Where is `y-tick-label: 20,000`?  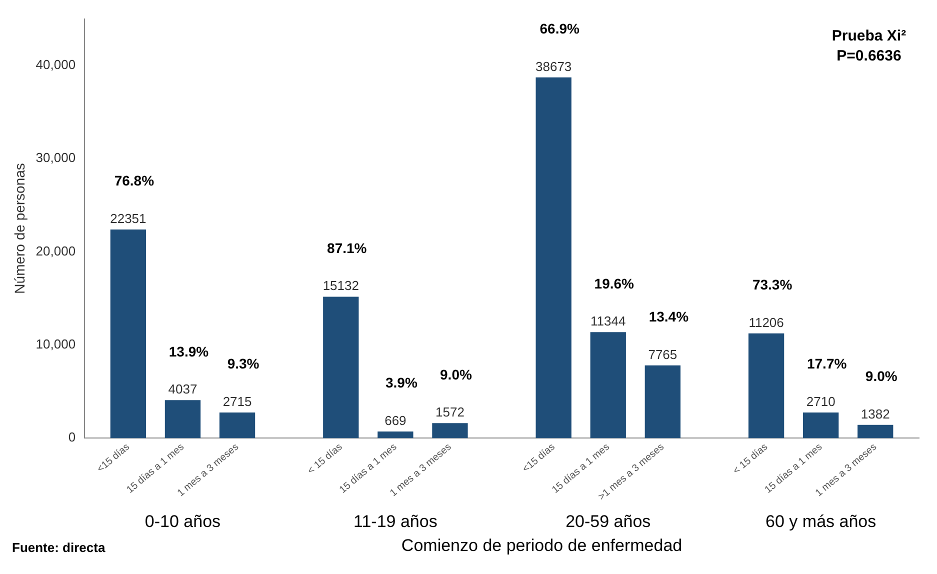
y-tick-label: 20,000 is located at coordinates (56, 250).